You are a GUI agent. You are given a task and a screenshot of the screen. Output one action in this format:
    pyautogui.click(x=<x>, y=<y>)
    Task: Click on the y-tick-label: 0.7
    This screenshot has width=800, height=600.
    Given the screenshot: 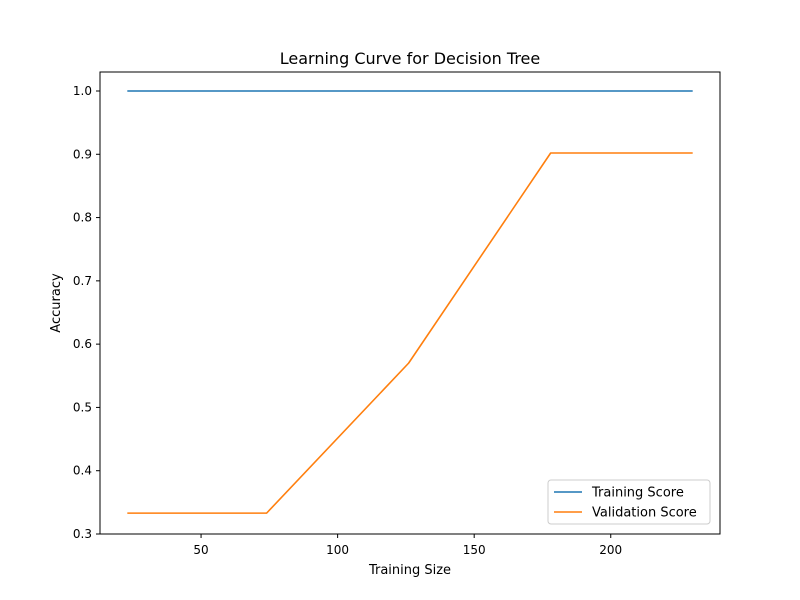 What is the action you would take?
    pyautogui.click(x=82, y=281)
    